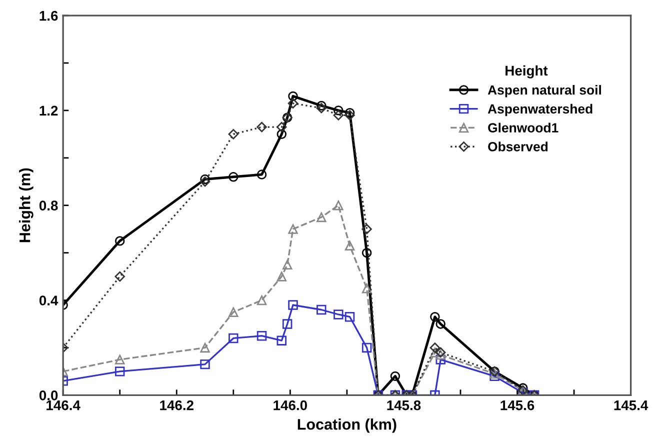 This screenshot has height=444, width=664. Describe the element at coordinates (517, 405) in the screenshot. I see `x-tick-label: 145.6` at that location.